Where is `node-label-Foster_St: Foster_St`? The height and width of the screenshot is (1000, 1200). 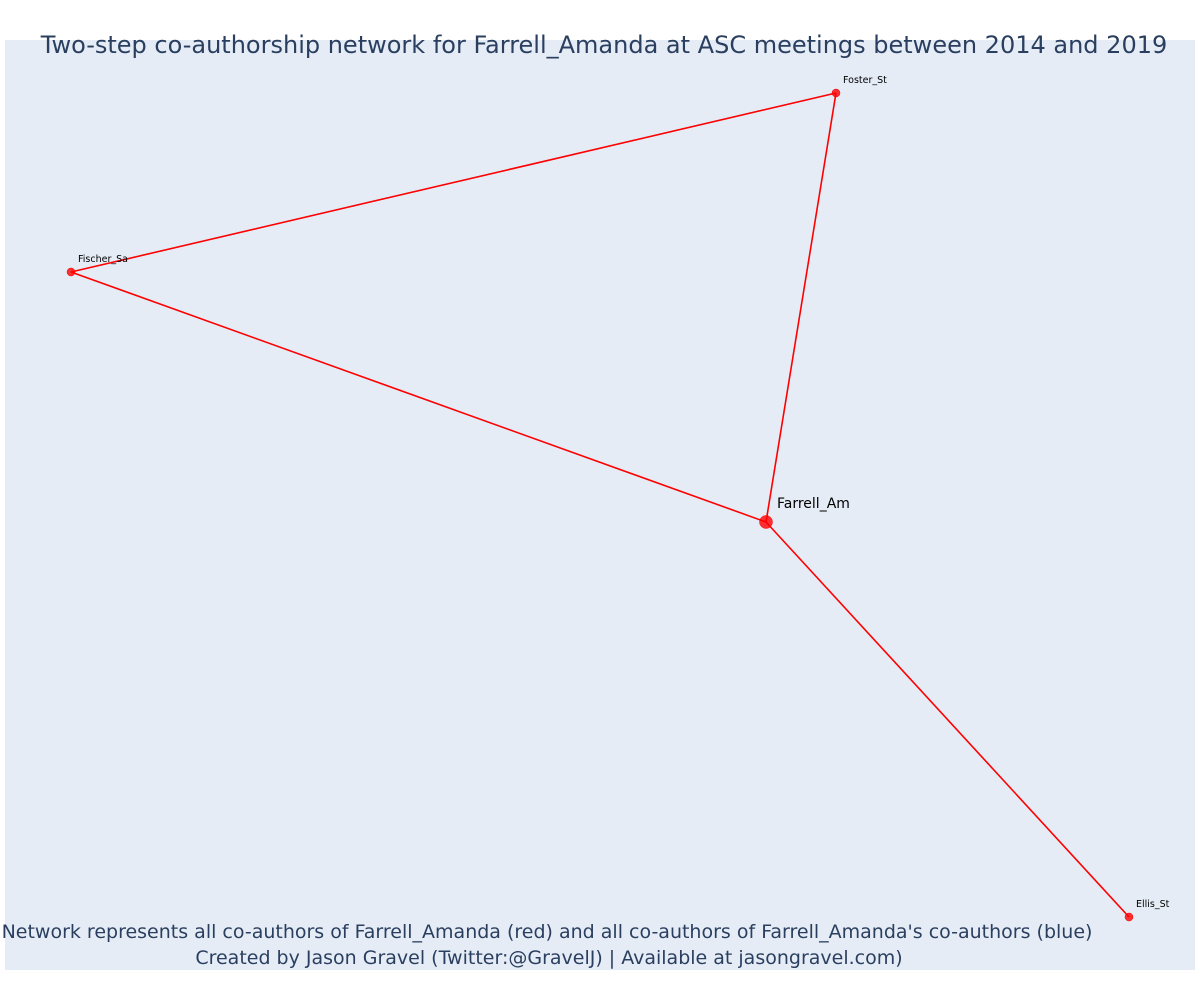 node-label-Foster_St: Foster_St is located at coordinates (865, 80).